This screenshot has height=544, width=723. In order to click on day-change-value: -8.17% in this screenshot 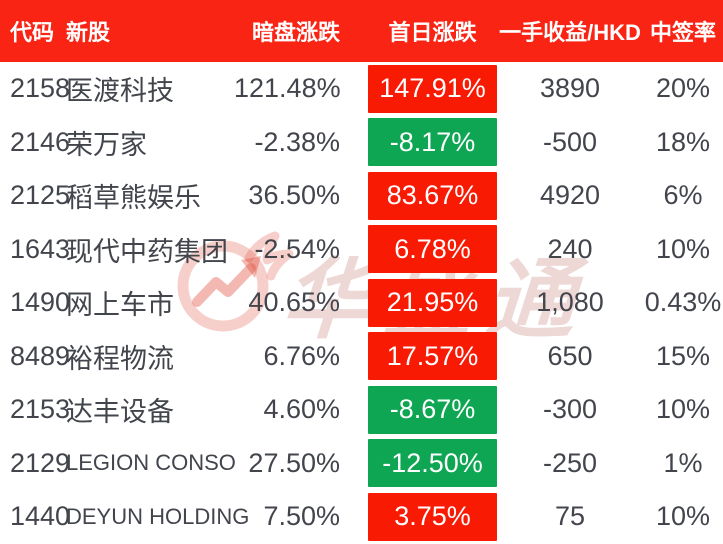, I will do `click(432, 141)`.